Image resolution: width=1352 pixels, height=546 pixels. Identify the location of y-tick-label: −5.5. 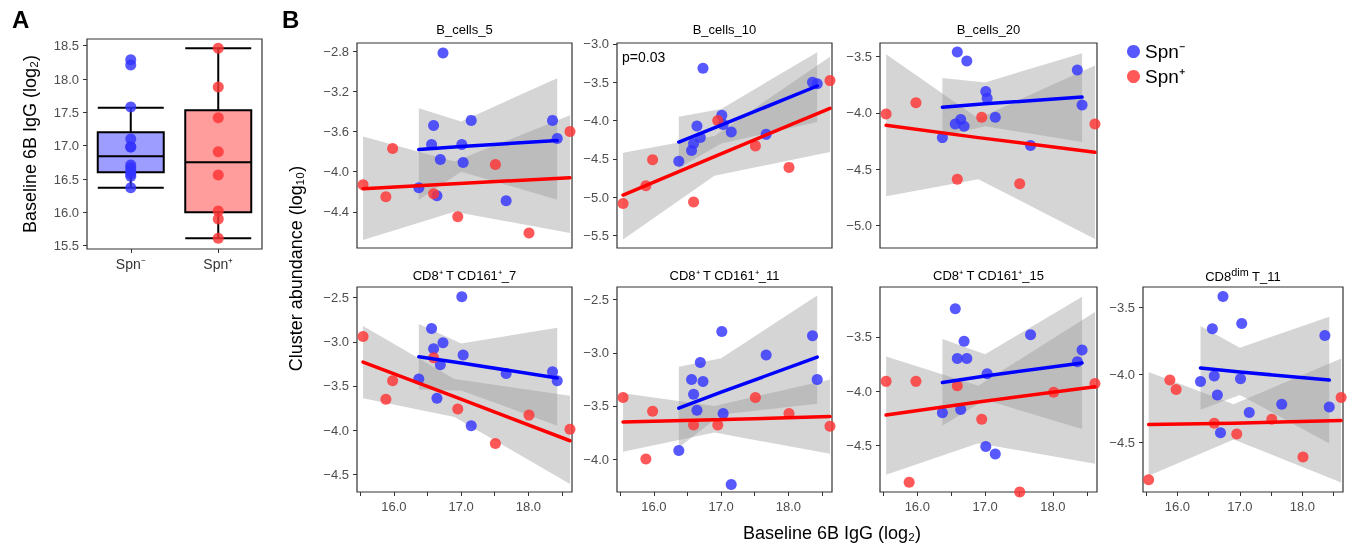
(596, 236).